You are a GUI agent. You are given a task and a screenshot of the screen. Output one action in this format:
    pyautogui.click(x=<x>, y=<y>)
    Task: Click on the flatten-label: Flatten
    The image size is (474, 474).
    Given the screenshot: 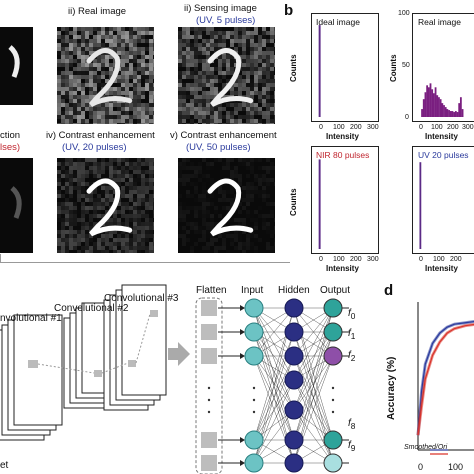 What is the action you would take?
    pyautogui.click(x=211, y=290)
    